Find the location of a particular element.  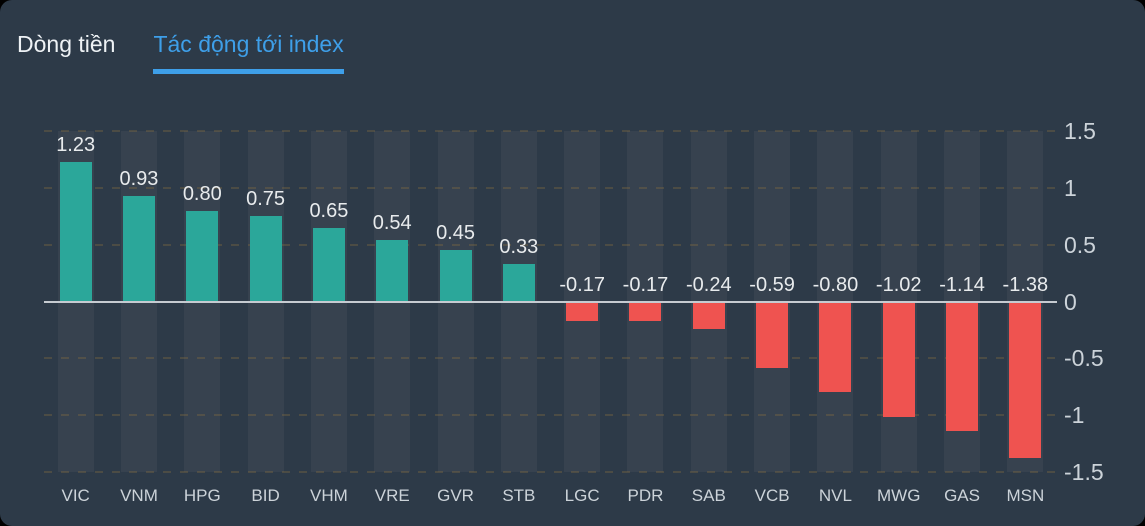

bar-nvl is located at coordinates (835, 347).